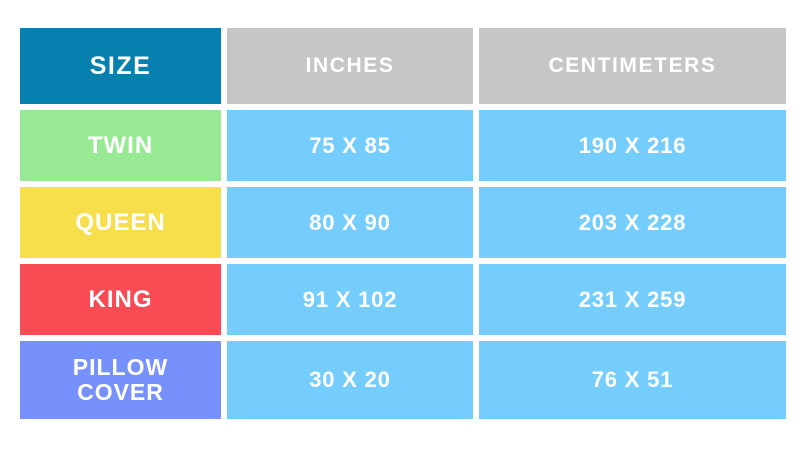 The image size is (807, 456). I want to click on inches-value-text: 75 X 85, so click(350, 145).